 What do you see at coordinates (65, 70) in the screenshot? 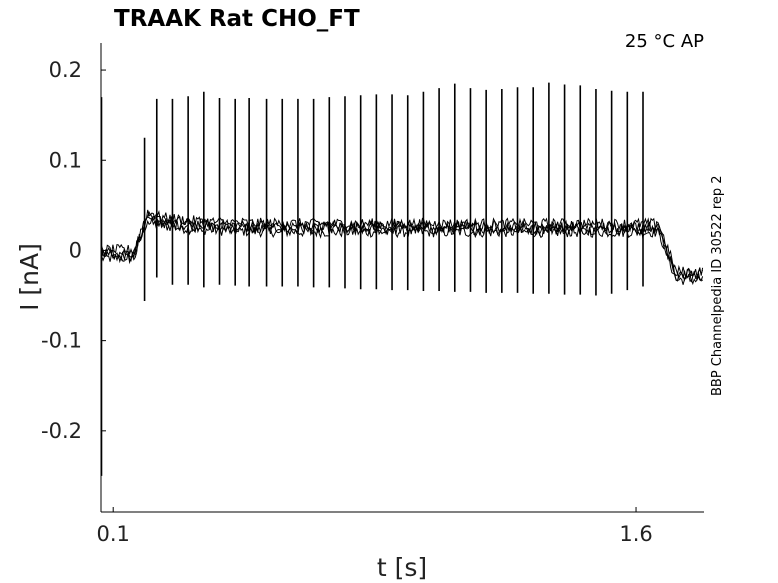
I see `y-tick-label: 0.2` at bounding box center [65, 70].